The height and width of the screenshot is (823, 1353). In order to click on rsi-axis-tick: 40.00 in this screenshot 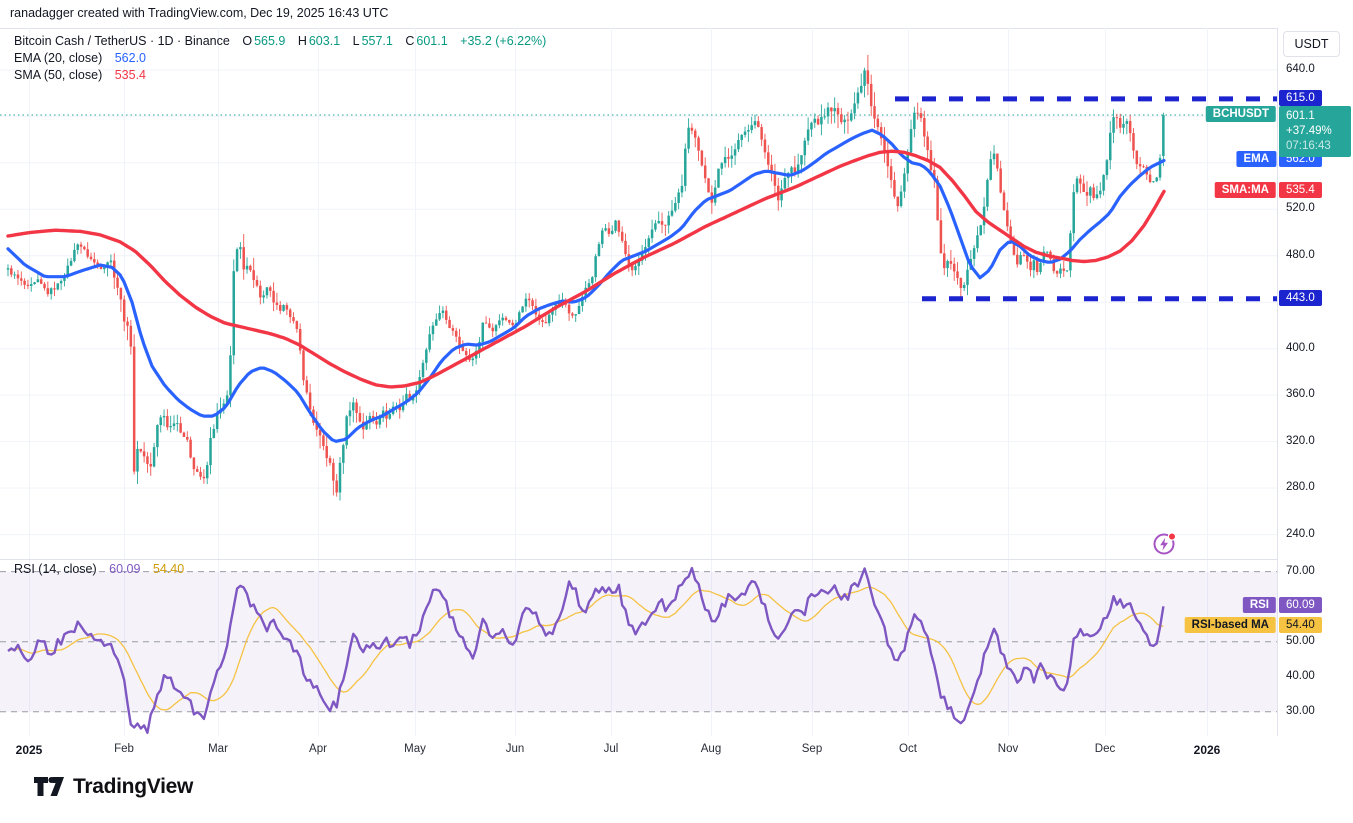, I will do `click(1300, 675)`.